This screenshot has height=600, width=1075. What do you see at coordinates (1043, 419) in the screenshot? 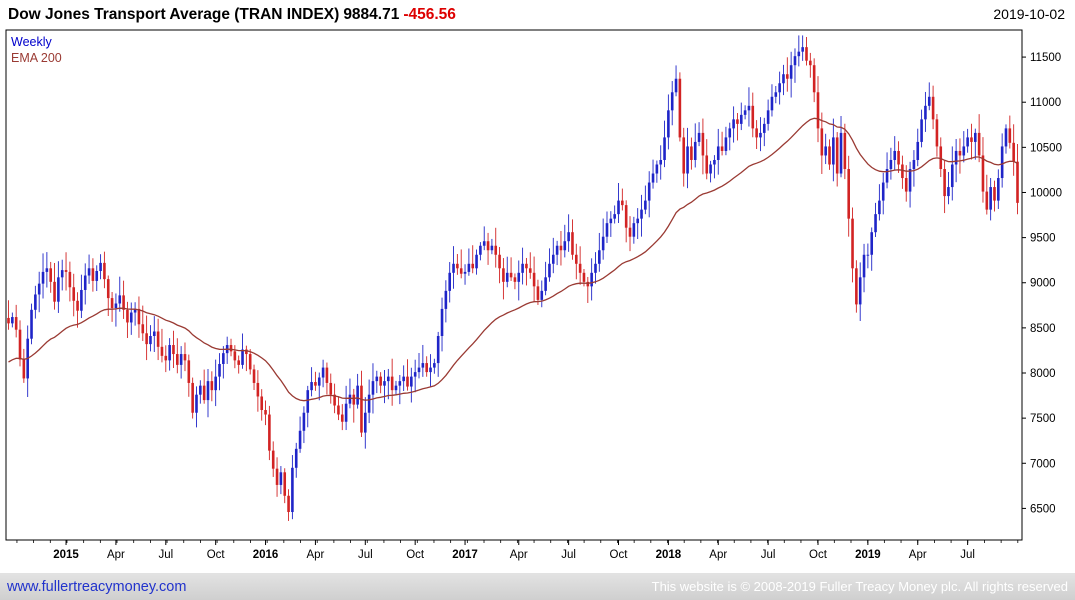
I see `y-axis-label: 7500` at bounding box center [1043, 419].